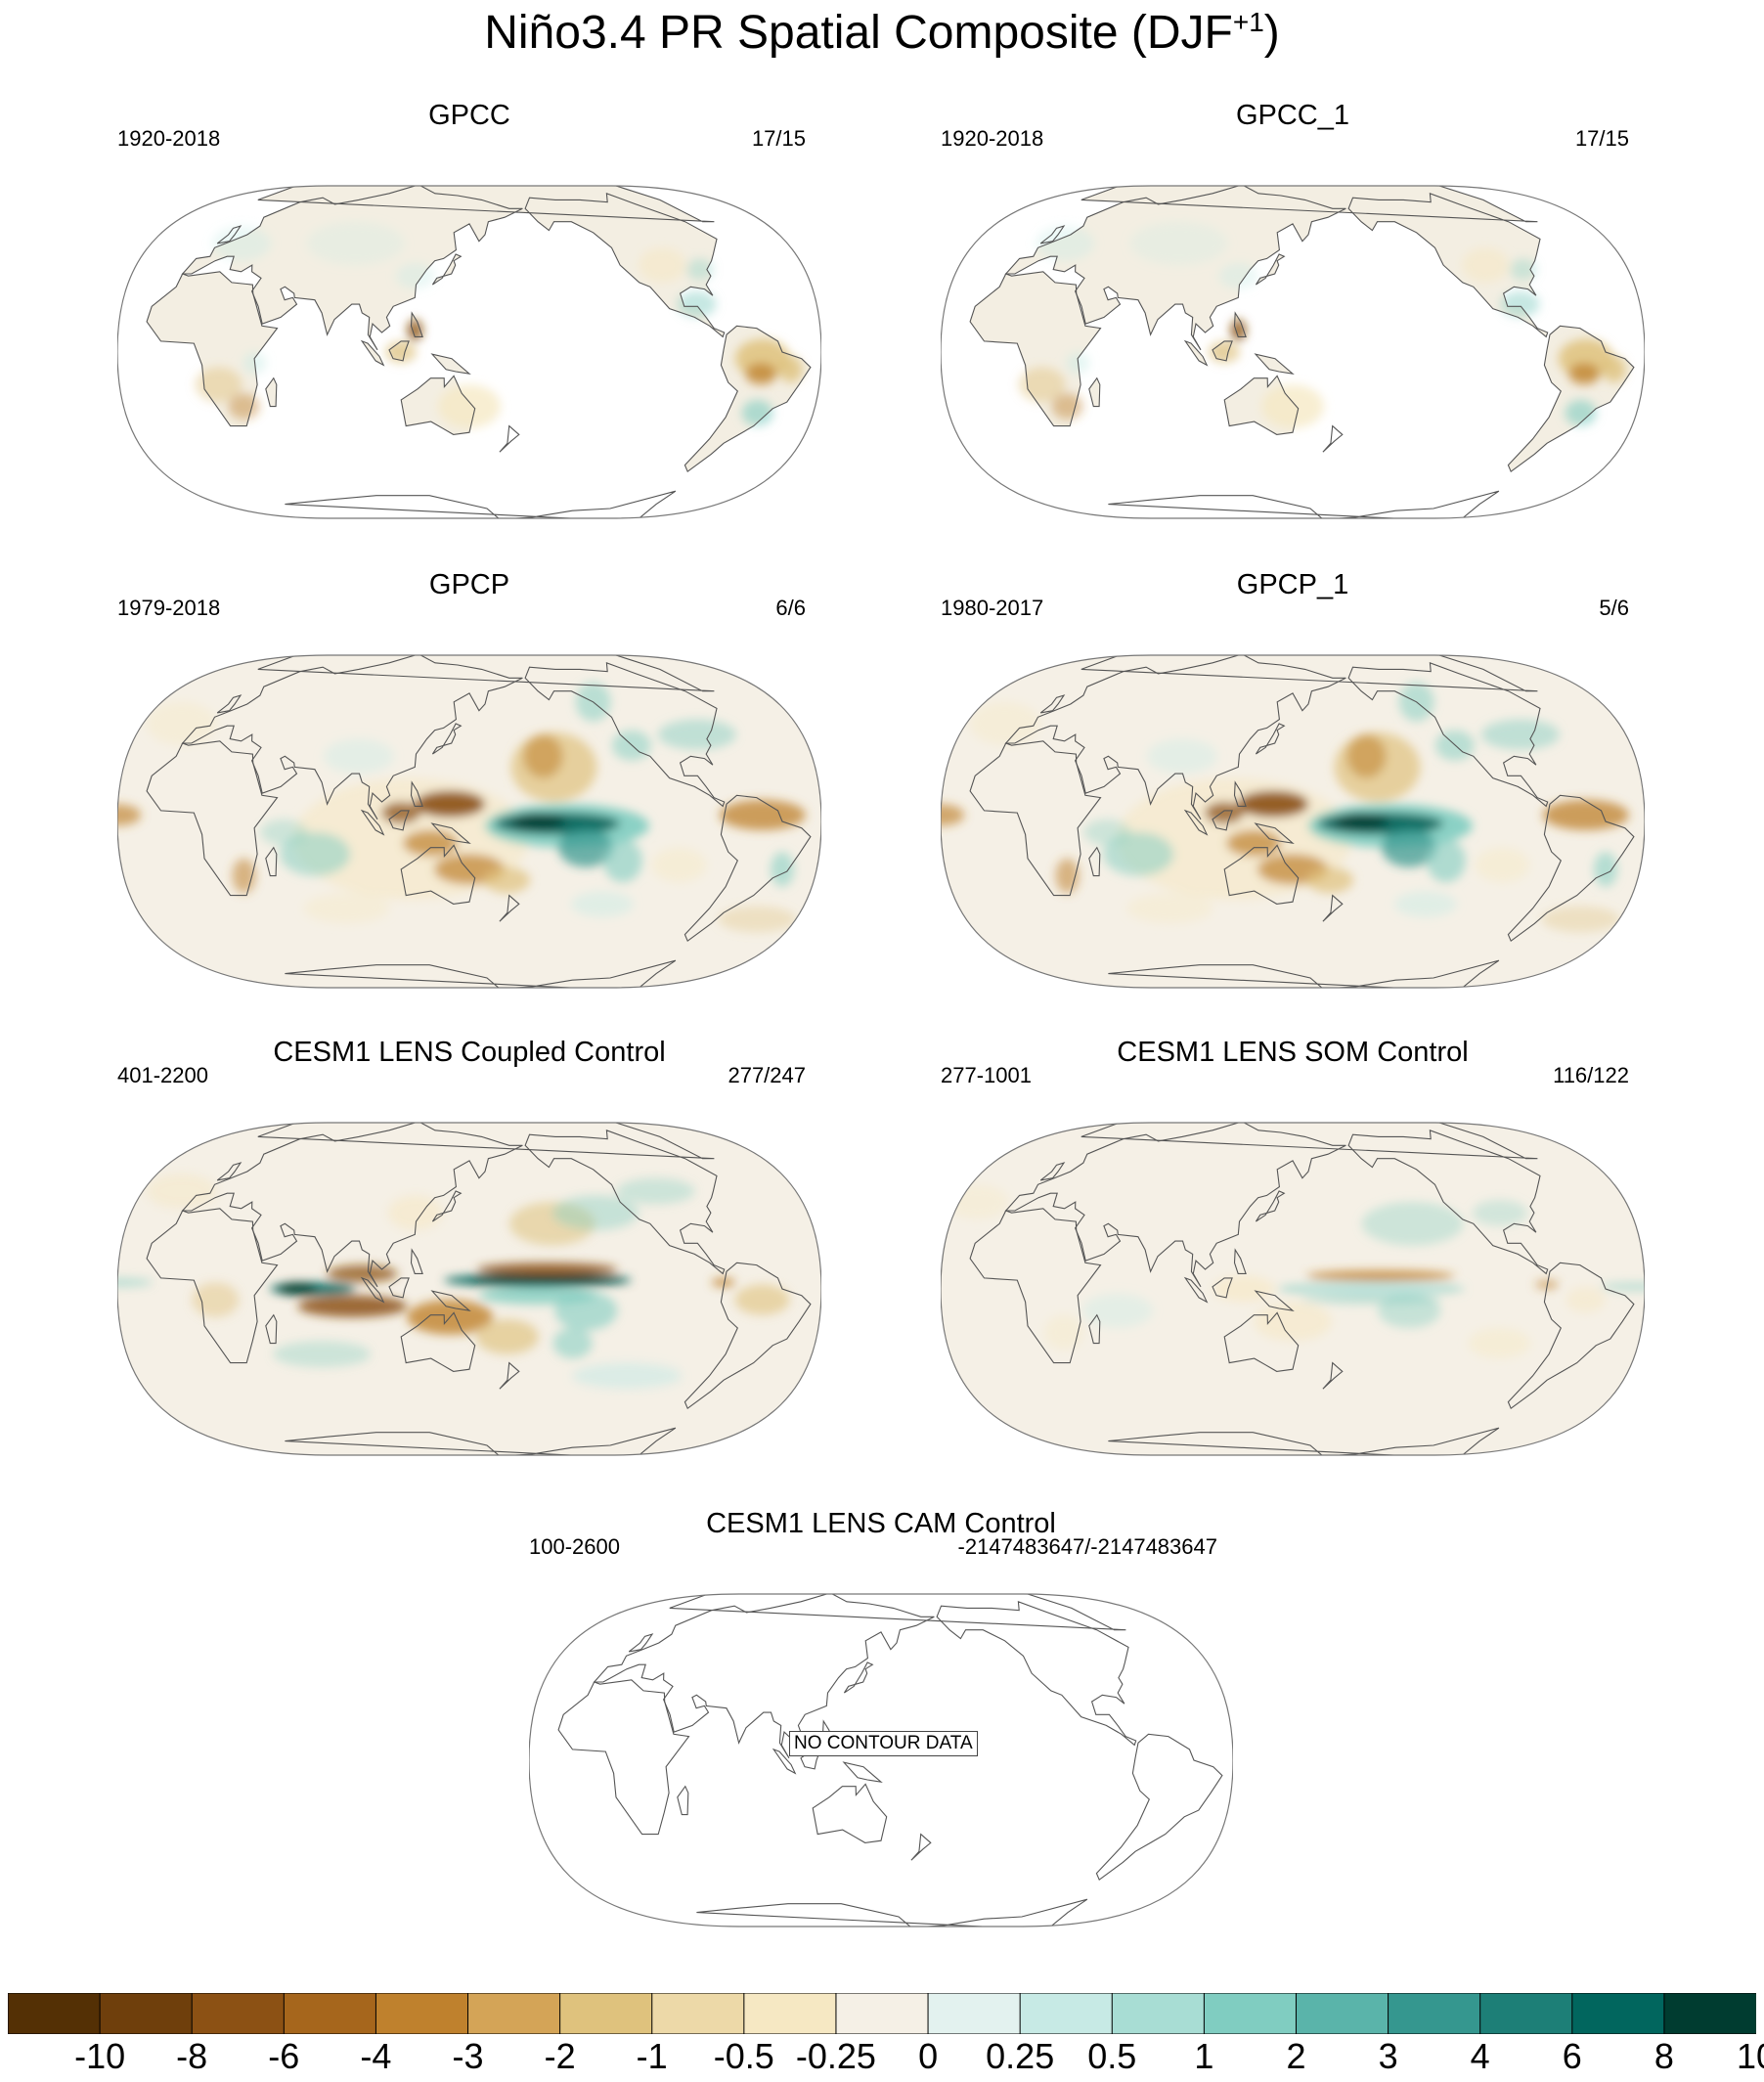 The height and width of the screenshot is (2082, 1764). I want to click on colorbar-tick-label: 8, so click(1664, 2056).